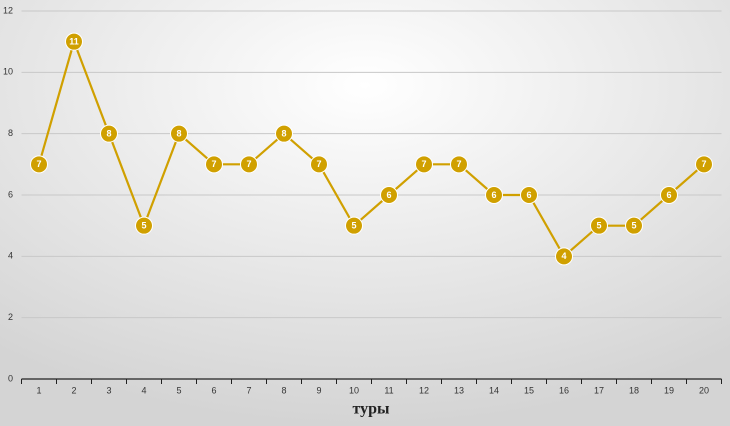 This screenshot has height=426, width=730. Describe the element at coordinates (354, 390) in the screenshot. I see `x-tick-label: 10` at that location.